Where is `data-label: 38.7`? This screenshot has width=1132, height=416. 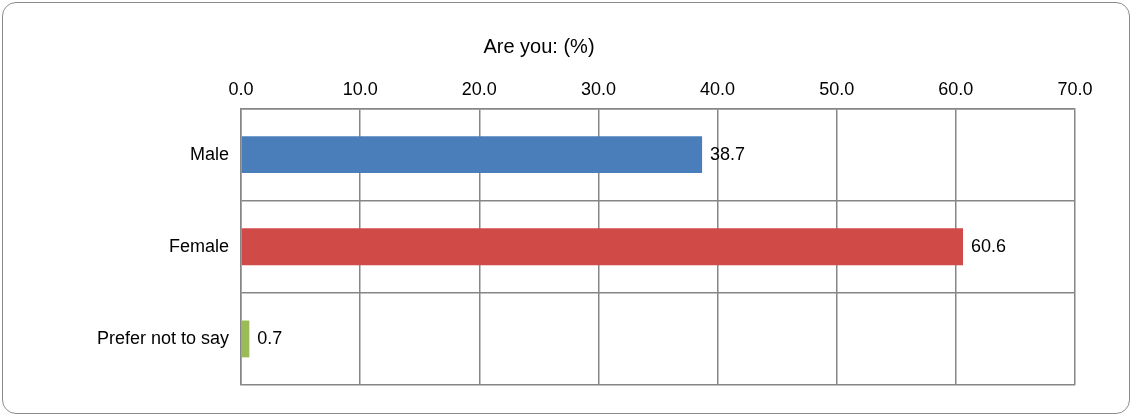
data-label: 38.7 is located at coordinates (728, 153).